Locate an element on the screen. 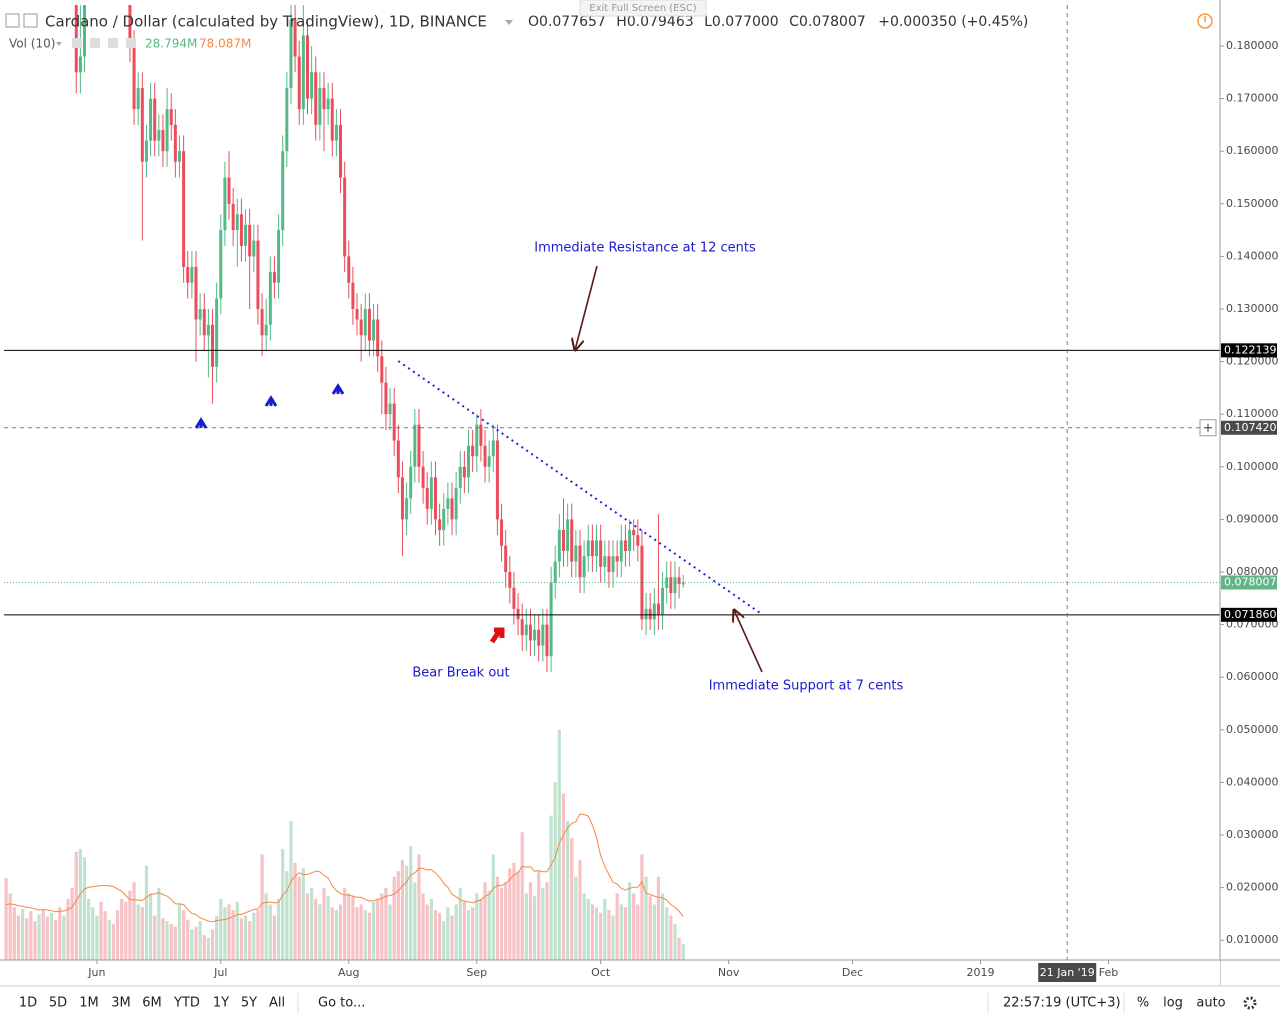 The image size is (1280, 1024). option: log is located at coordinates (1173, 1003).